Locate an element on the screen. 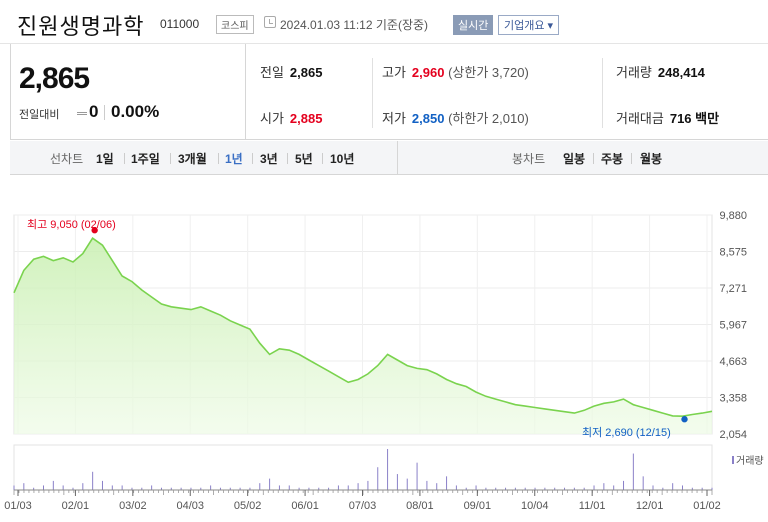 This screenshot has width=768, height=522. min-marker is located at coordinates (684, 419).